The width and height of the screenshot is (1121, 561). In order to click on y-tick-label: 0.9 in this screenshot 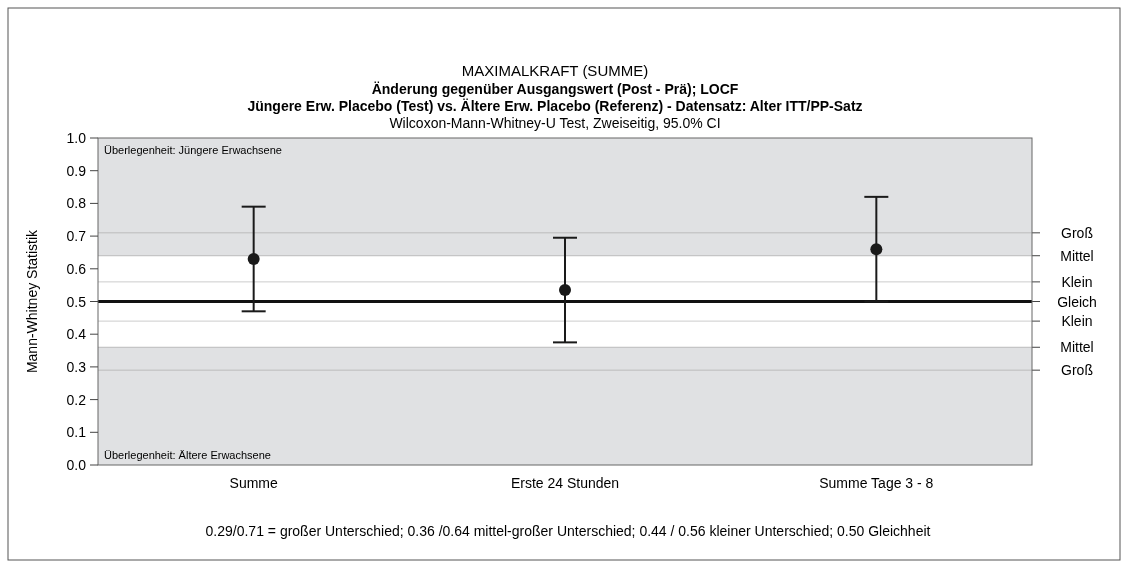, I will do `click(76, 170)`.